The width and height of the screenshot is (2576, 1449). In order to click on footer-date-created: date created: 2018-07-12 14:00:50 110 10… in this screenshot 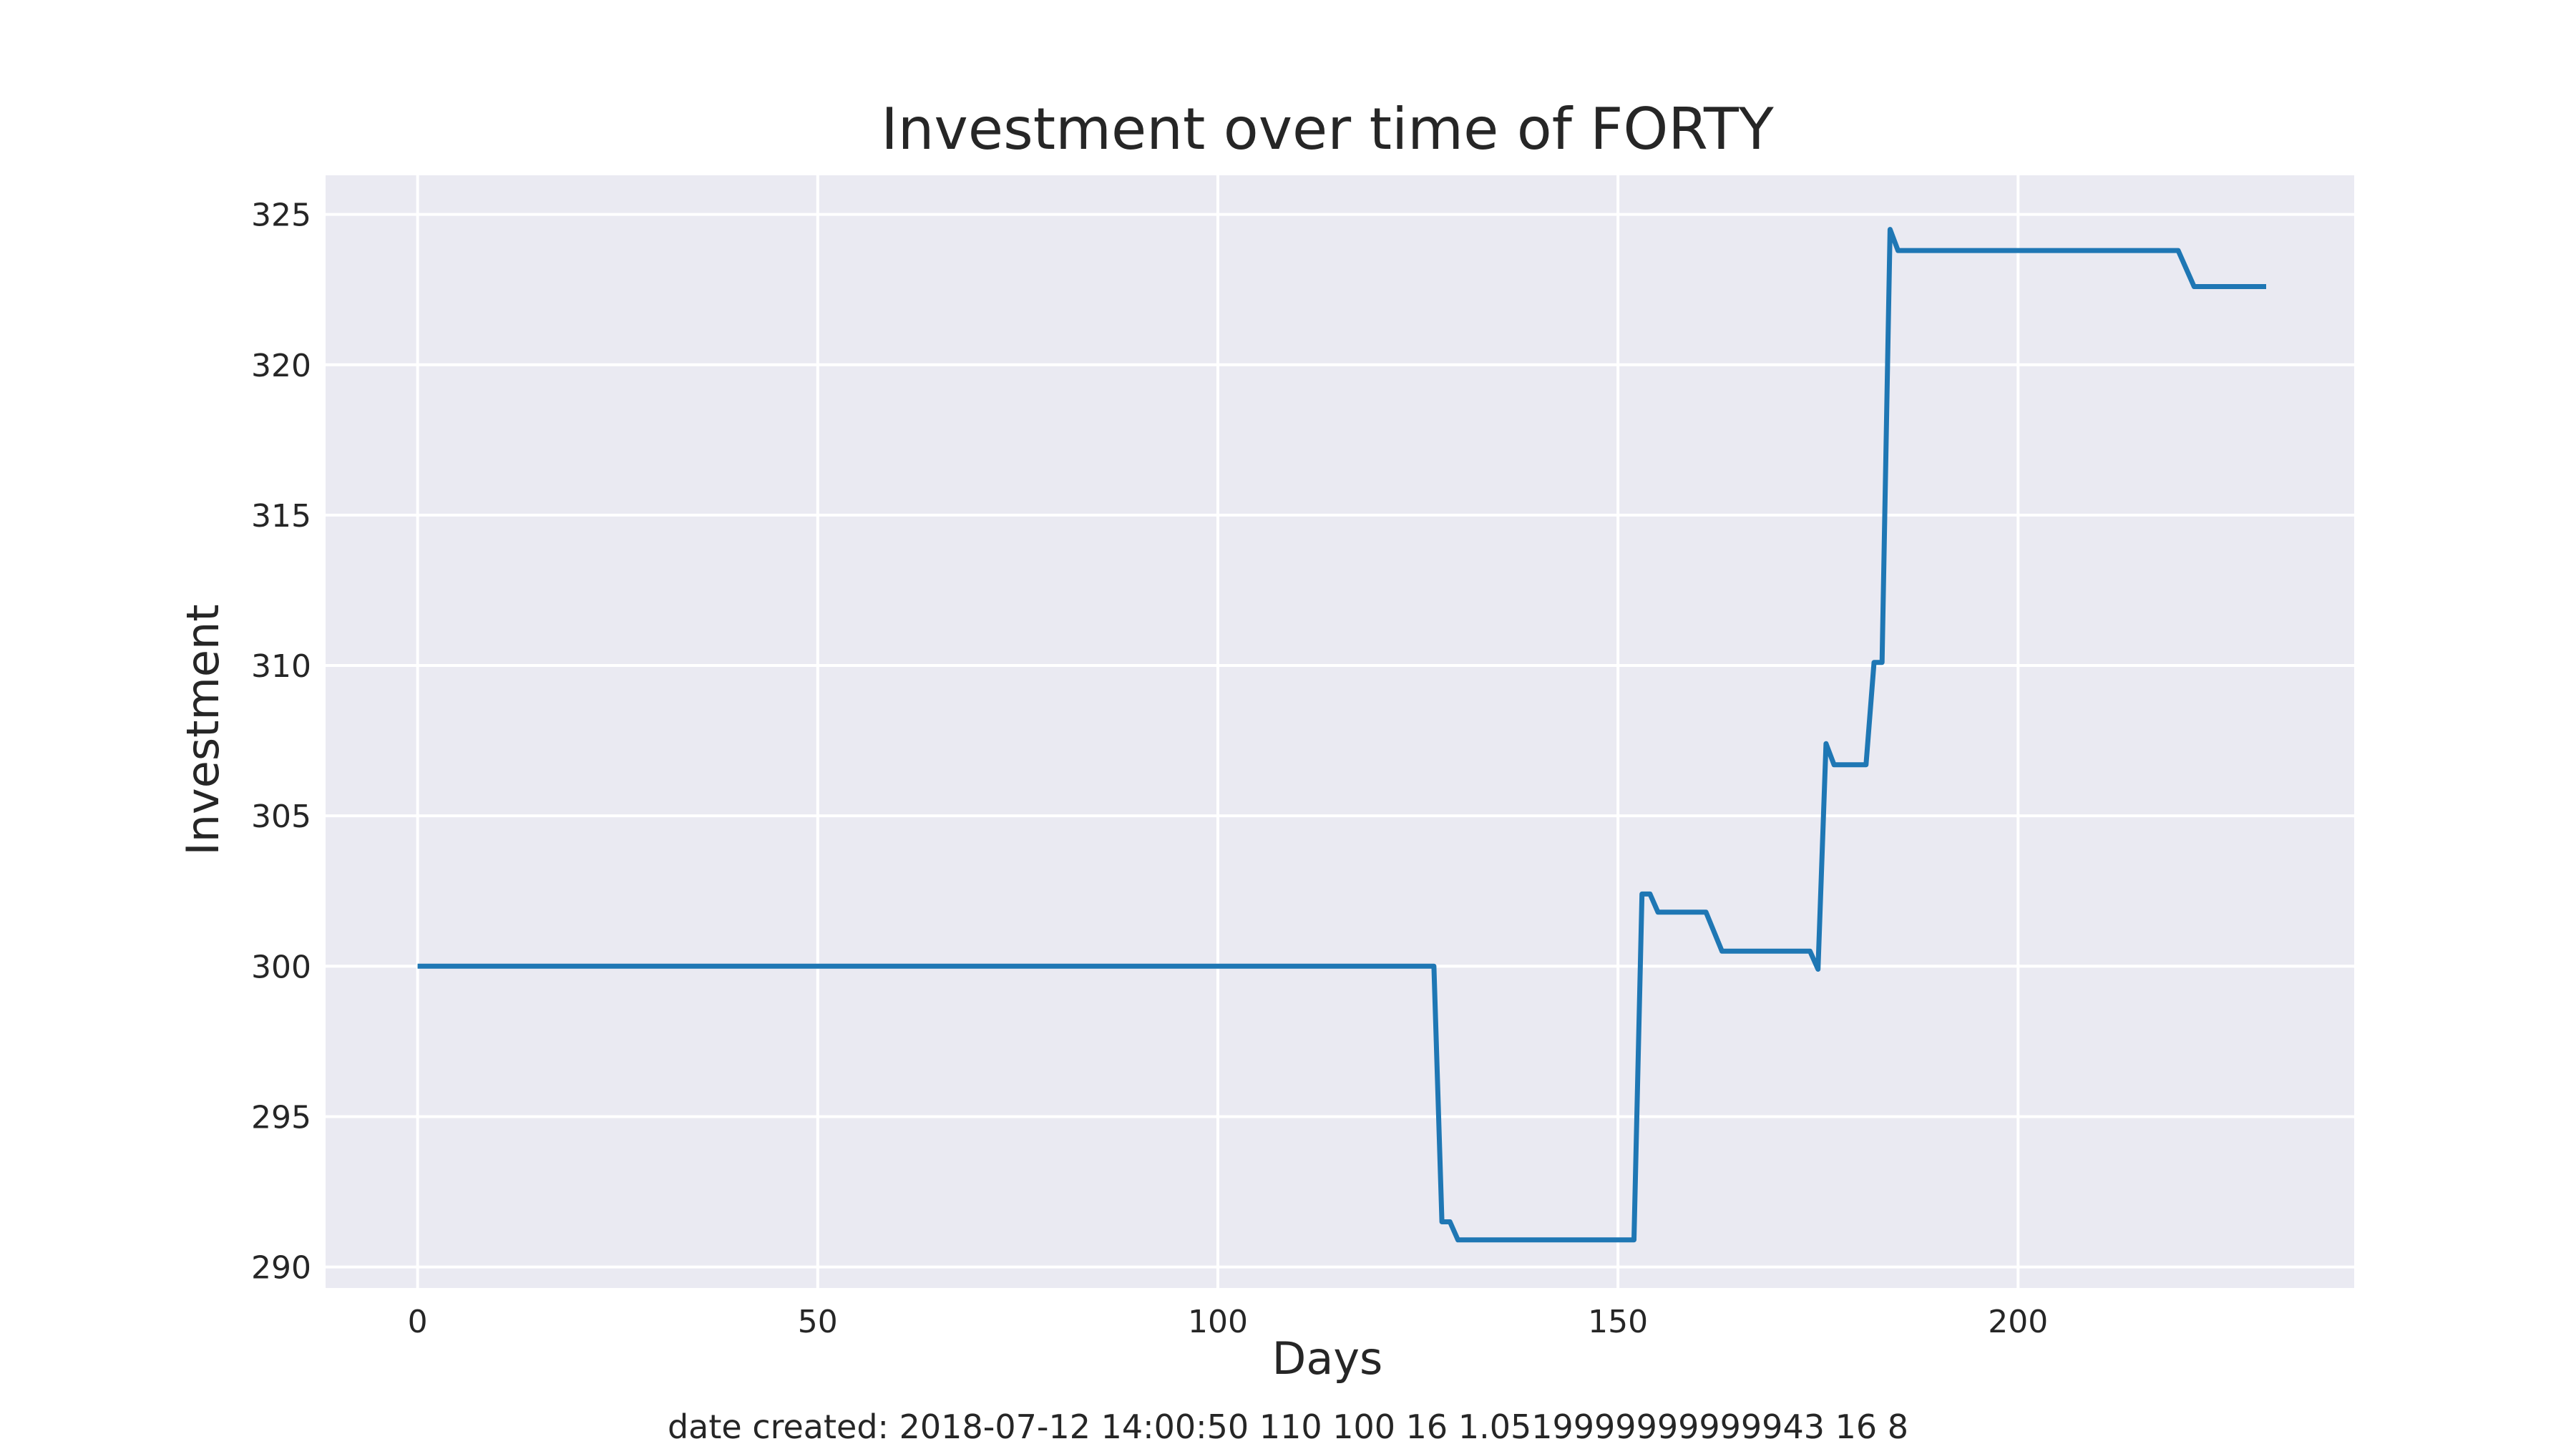, I will do `click(1288, 1426)`.